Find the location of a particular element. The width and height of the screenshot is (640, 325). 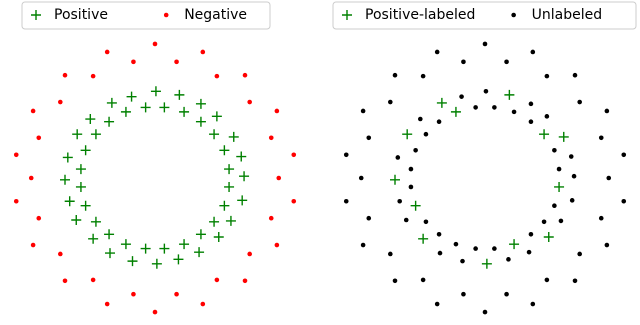

legend-box is located at coordinates (146, 15).